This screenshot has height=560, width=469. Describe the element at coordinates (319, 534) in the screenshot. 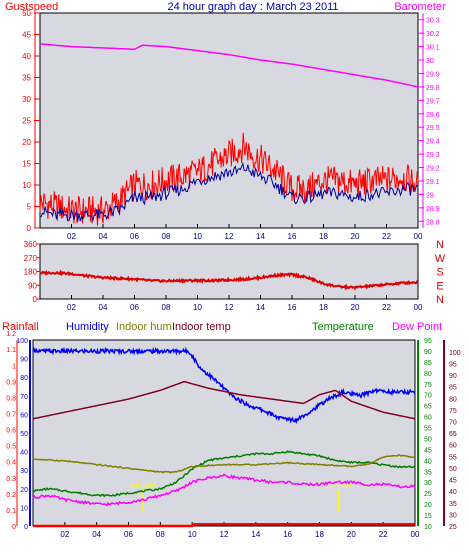

I see `temp-panel-x-tick-label: 18` at that location.